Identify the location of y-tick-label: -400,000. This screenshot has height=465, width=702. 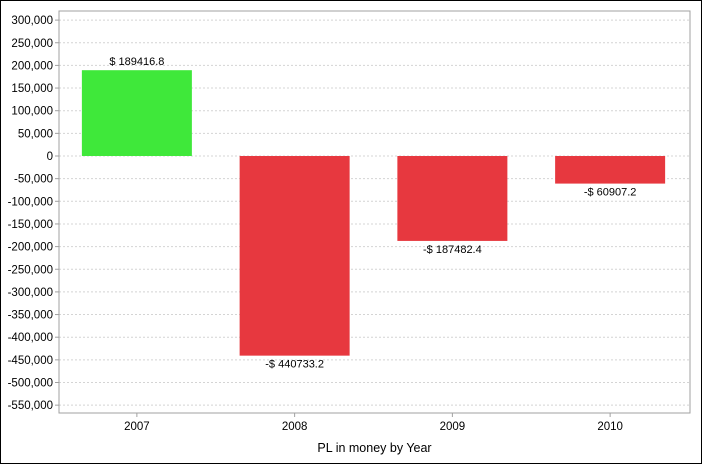
(30, 338).